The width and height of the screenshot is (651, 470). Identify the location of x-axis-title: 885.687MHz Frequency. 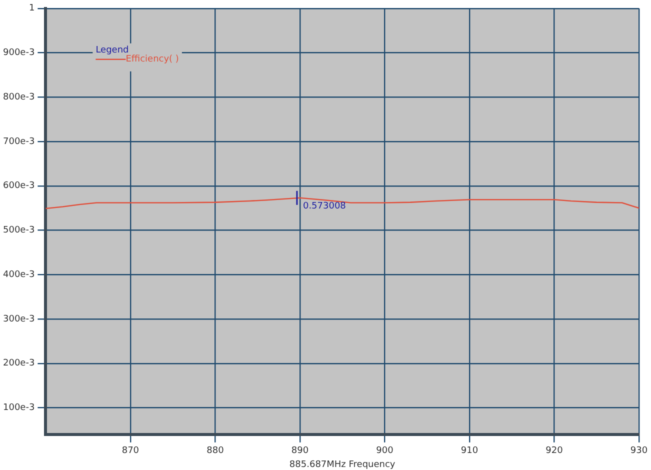
(342, 465).